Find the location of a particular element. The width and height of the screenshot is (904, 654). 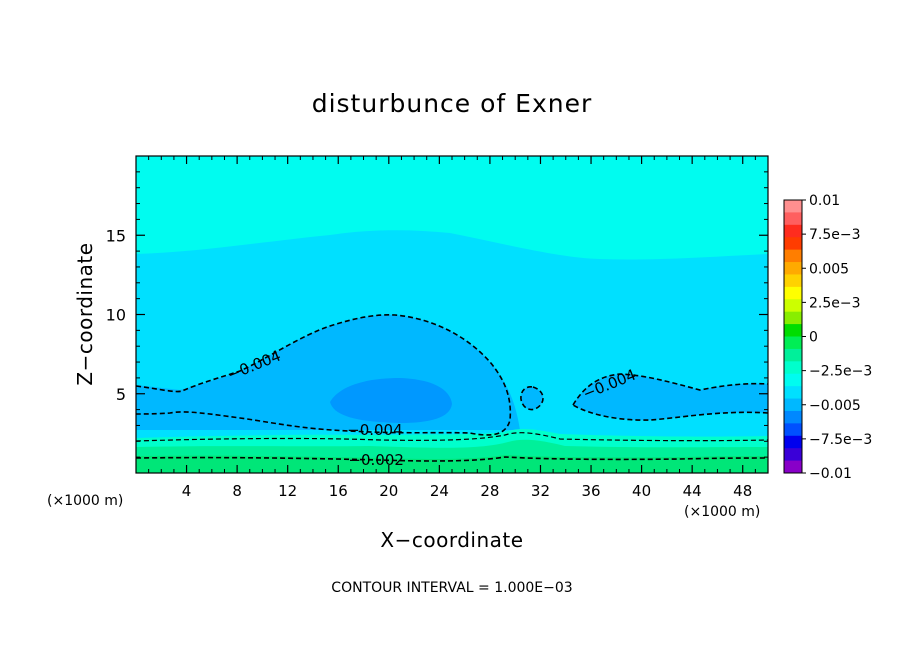

x-tick-label: 40 is located at coordinates (641, 491).